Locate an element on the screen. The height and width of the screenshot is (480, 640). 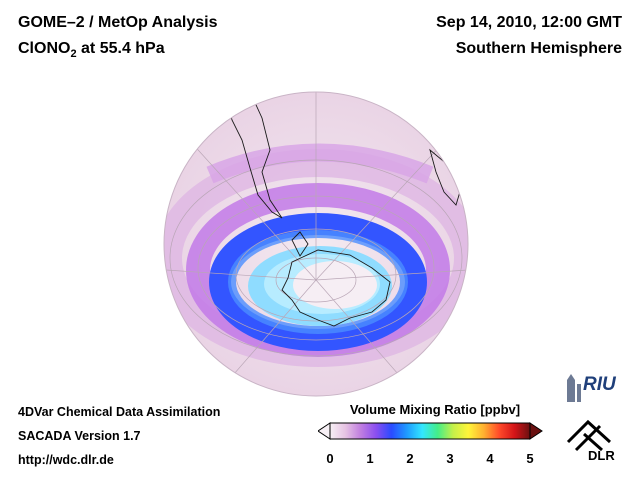
species-suffix: at 55.4 hPa is located at coordinates (120, 48).